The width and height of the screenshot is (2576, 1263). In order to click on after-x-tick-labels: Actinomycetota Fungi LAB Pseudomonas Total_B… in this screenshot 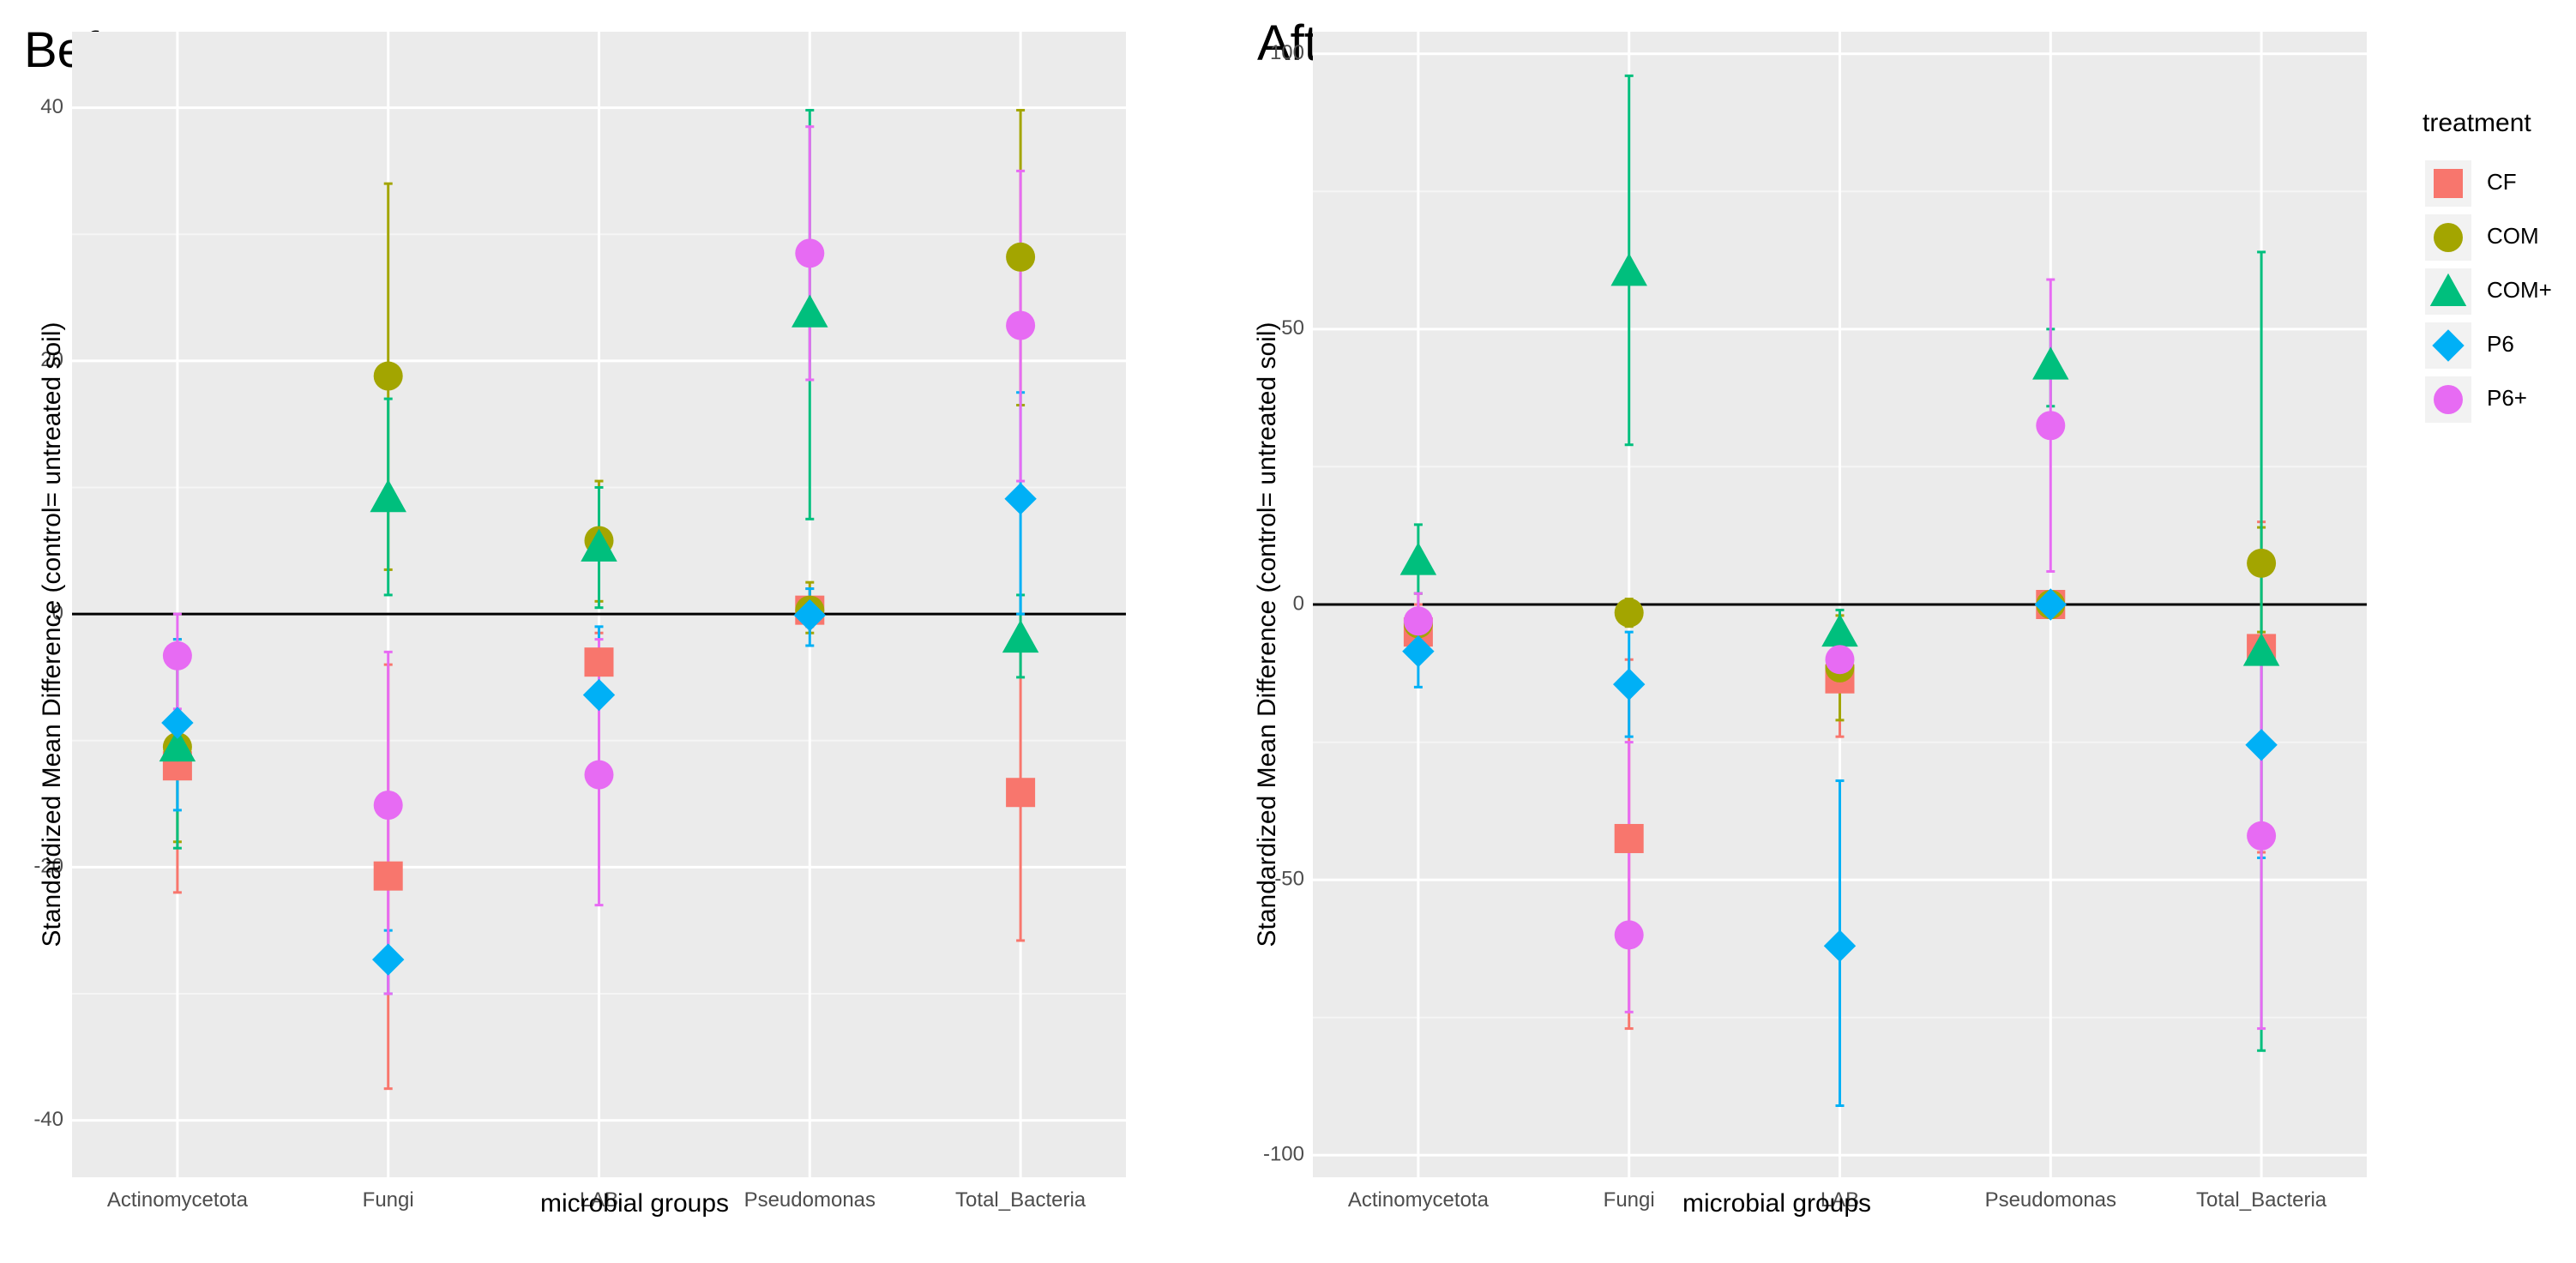, I will do `click(1838, 1200)`.